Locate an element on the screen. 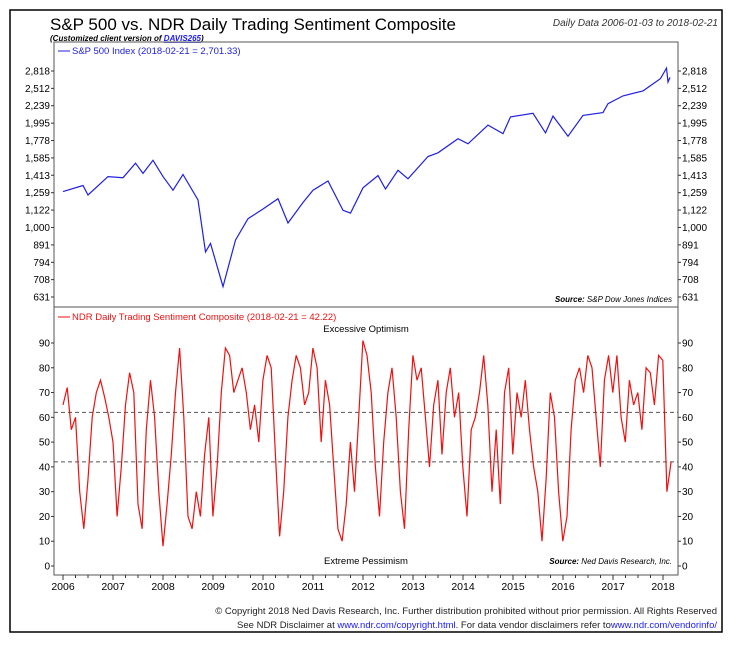 This screenshot has height=651, width=731. y-tick-label-left: 0 is located at coordinates (47, 567).